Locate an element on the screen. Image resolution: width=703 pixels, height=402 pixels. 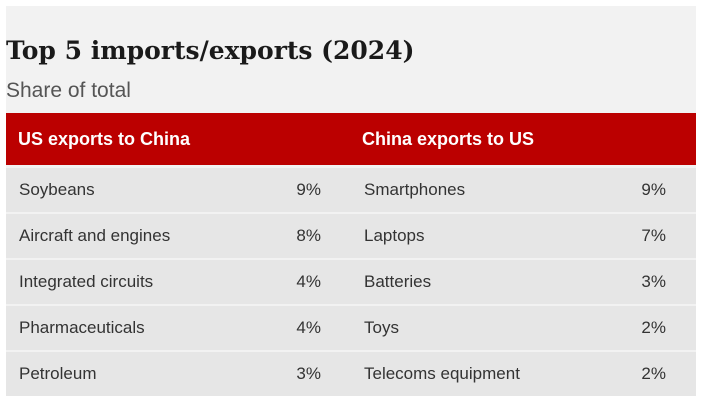
us-export-share: 8% is located at coordinates (308, 235).